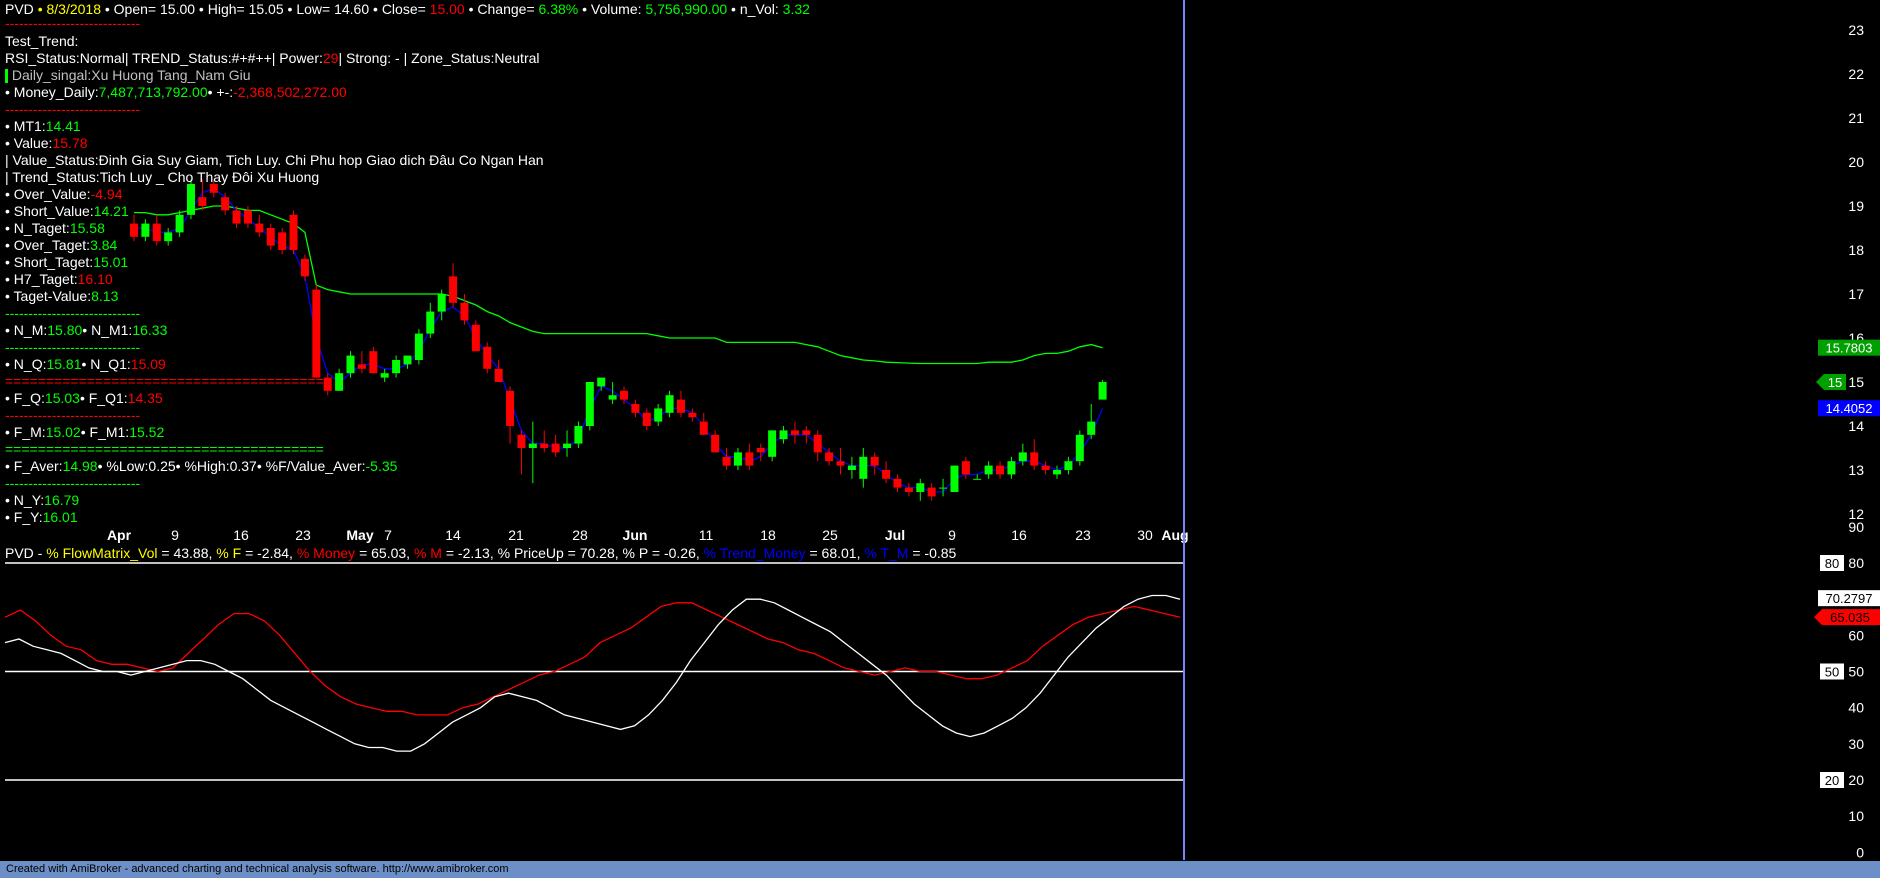 The image size is (1880, 878). Describe the element at coordinates (1832, 780) in the screenshot. I see `level-box-text: 20` at that location.